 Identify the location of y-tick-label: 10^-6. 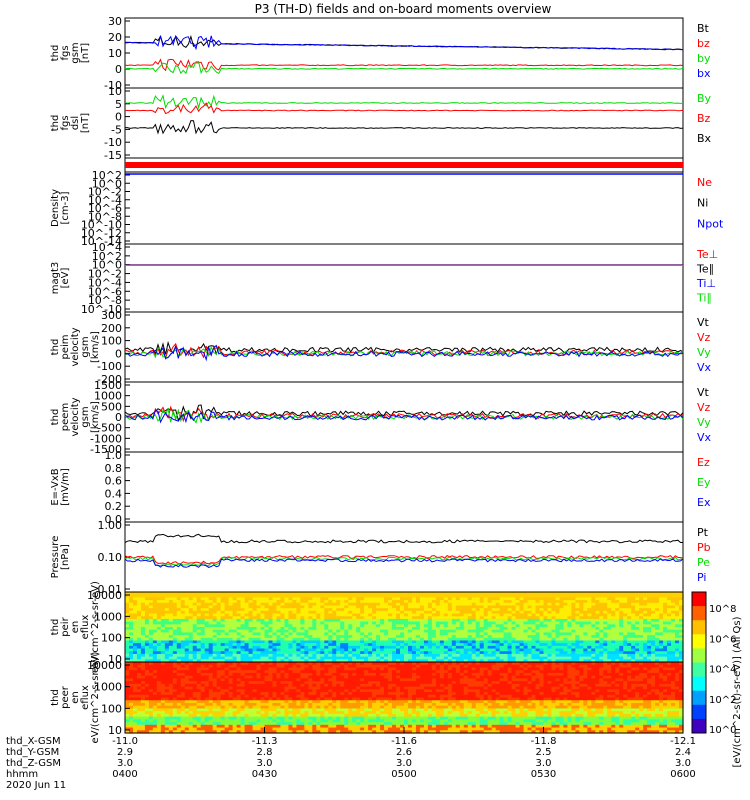
(105, 291).